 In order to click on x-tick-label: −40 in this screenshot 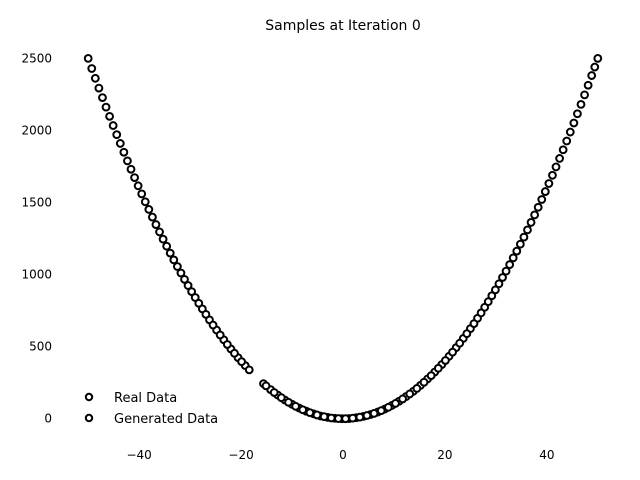, I will do `click(138, 455)`.